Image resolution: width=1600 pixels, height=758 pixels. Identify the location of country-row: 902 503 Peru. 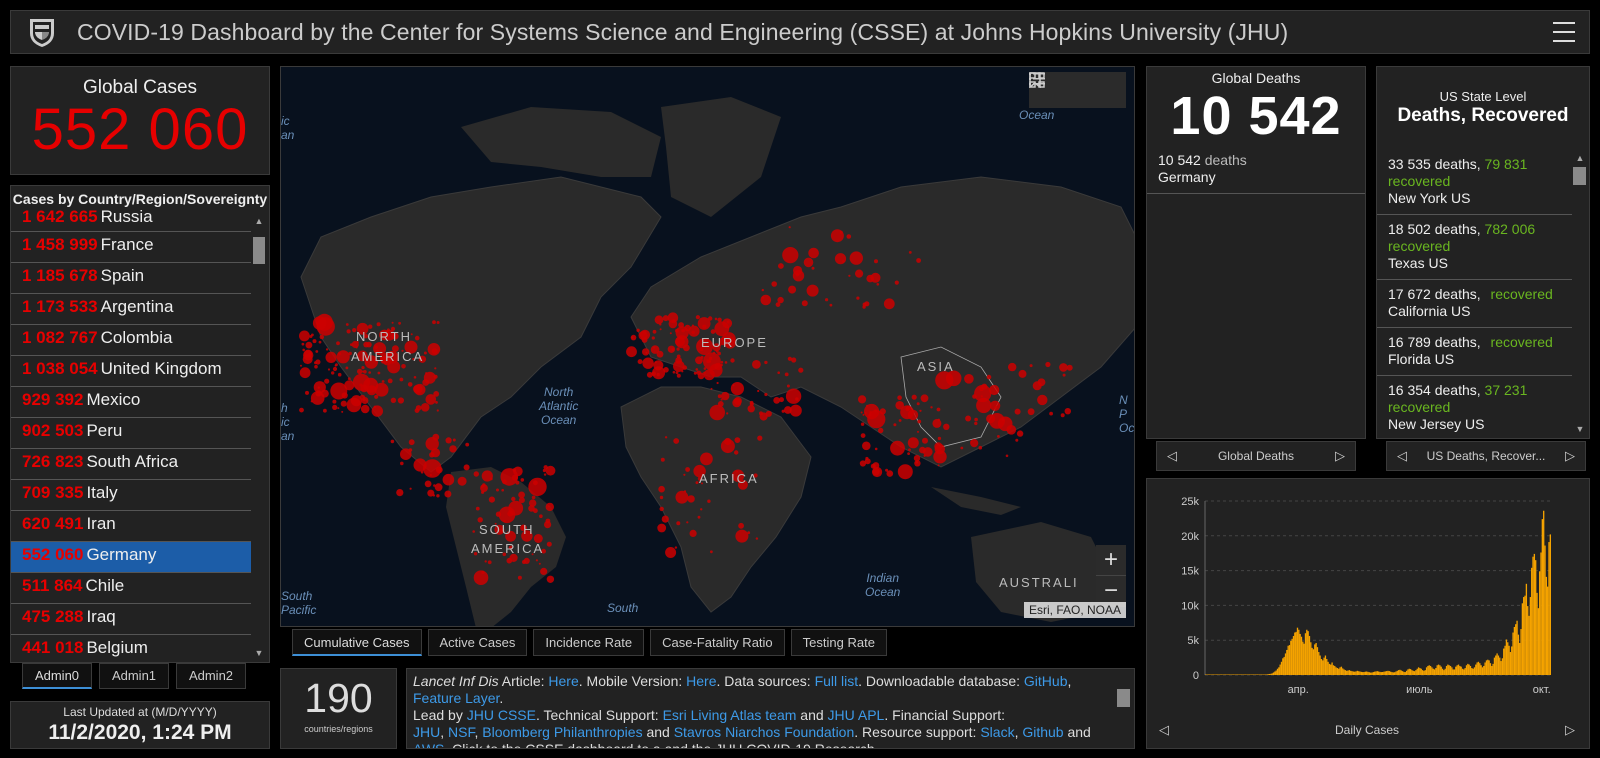
(131, 433).